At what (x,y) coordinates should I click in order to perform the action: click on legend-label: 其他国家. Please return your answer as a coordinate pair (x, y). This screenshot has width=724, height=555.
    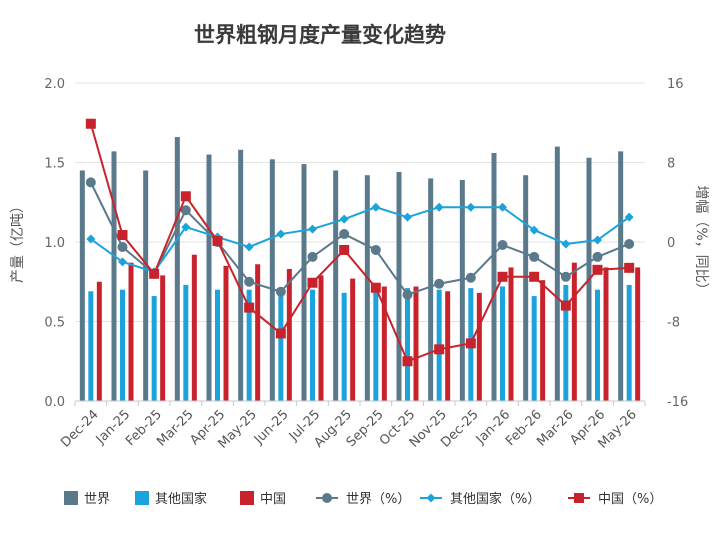
    Looking at the image, I should click on (181, 499).